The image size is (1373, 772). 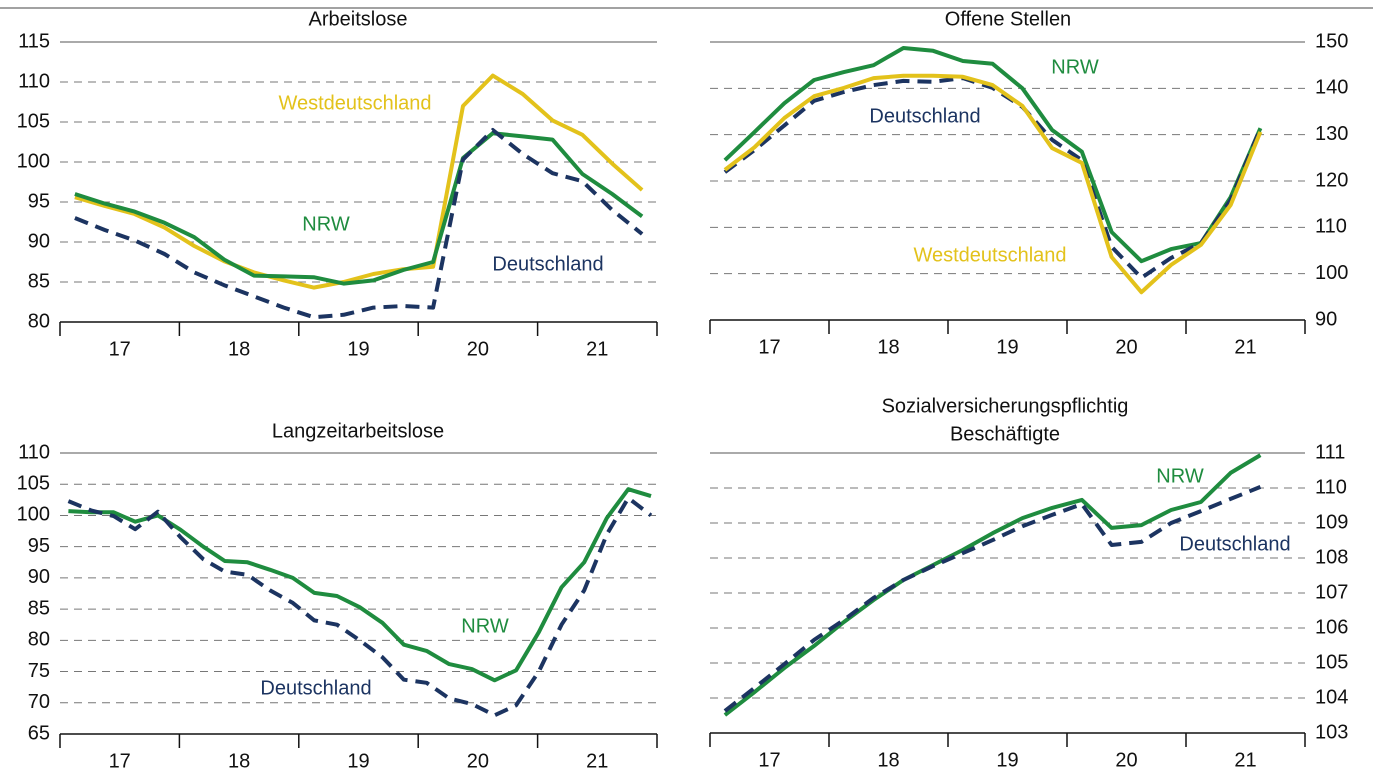 I want to click on y-tick-label: 103, so click(x=1331, y=732).